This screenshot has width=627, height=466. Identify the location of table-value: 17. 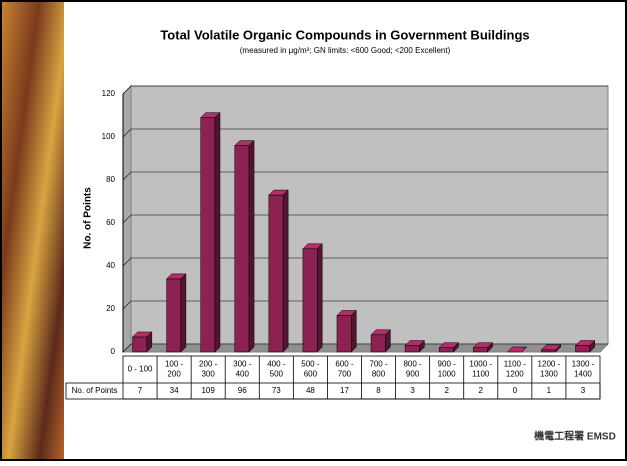
(344, 390).